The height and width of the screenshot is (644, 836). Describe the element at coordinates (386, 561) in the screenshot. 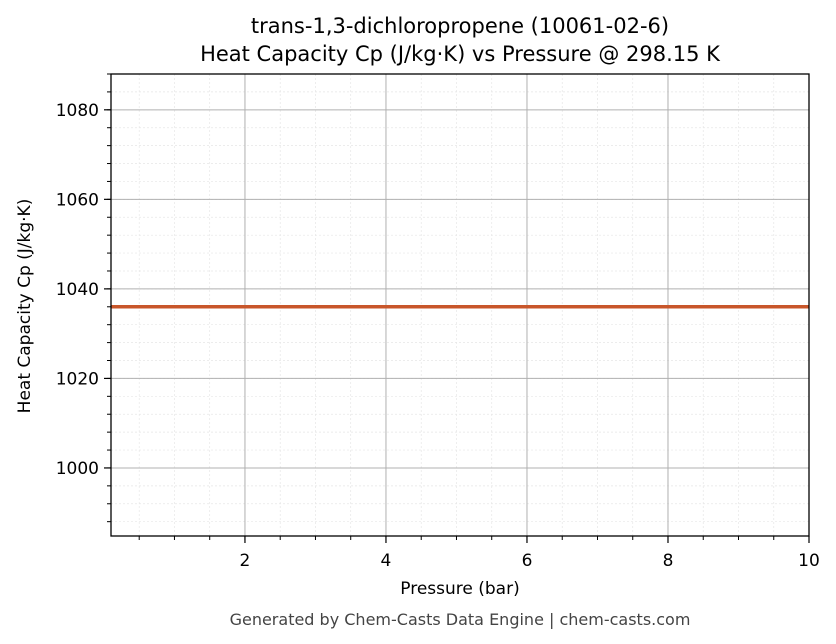

I see `x-tick-label: 4` at that location.